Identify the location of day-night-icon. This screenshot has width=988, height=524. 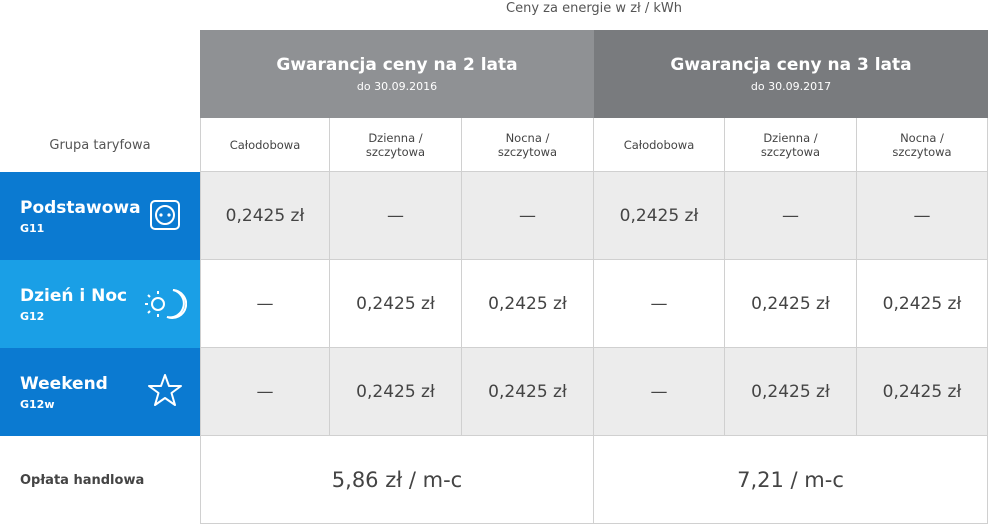
(166, 304).